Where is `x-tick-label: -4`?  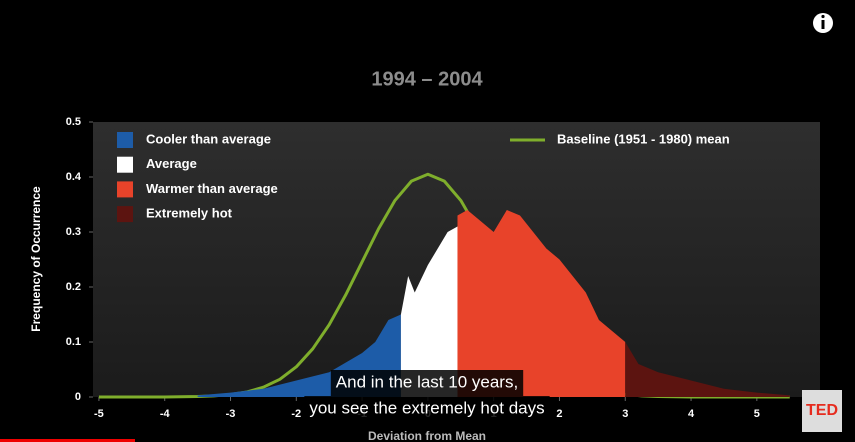
x-tick-label: -4 is located at coordinates (165, 414).